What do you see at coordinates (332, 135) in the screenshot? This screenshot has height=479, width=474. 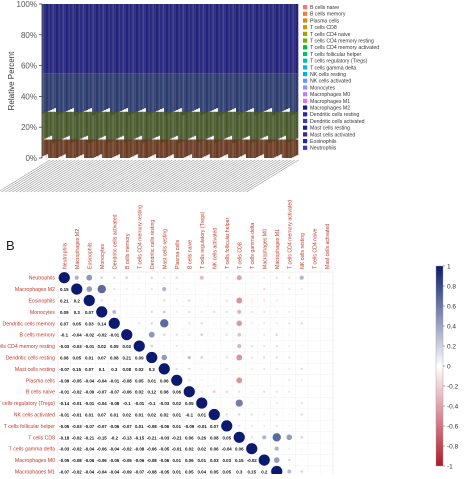 I see `legend-label: Mast cells activated` at bounding box center [332, 135].